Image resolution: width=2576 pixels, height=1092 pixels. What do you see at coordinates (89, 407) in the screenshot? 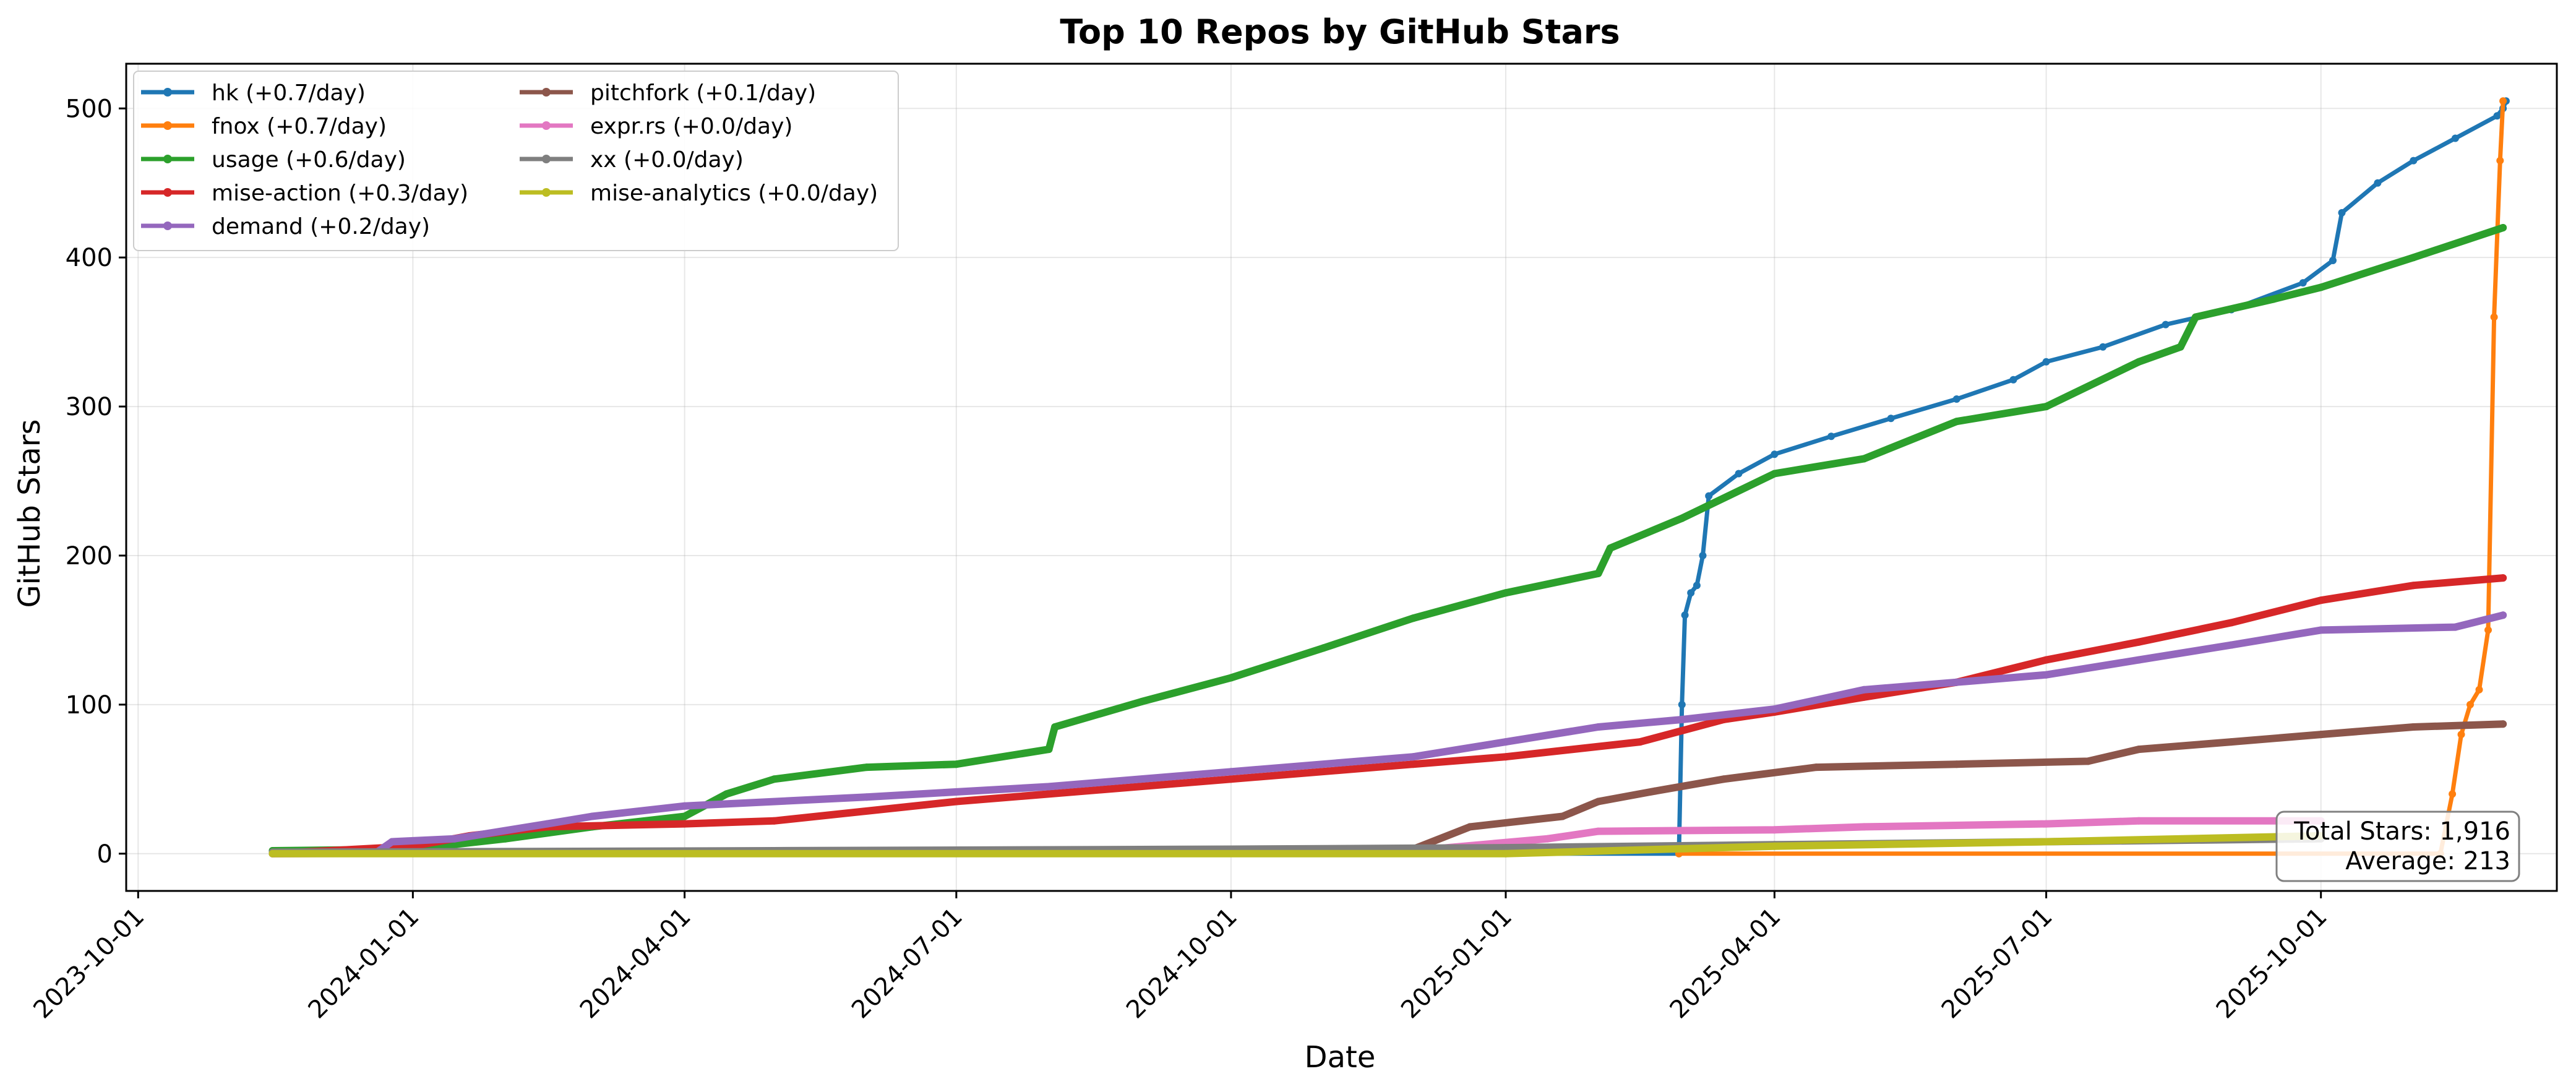
I see `y-tick-label: 300` at bounding box center [89, 407].